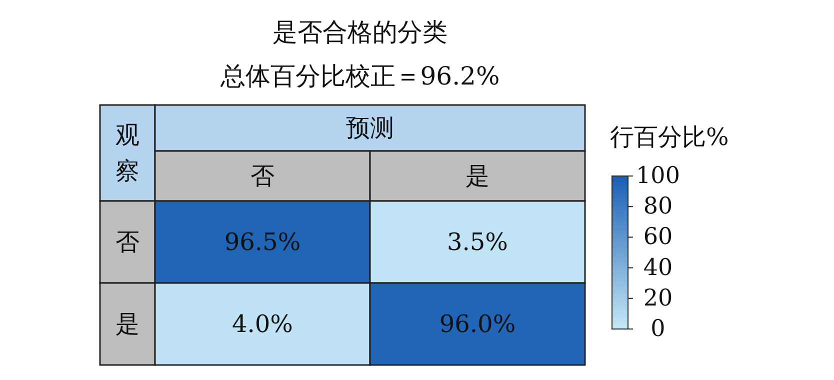  What do you see at coordinates (669, 137) in the screenshot?
I see `color-bar-title: 行百分比%` at bounding box center [669, 137].